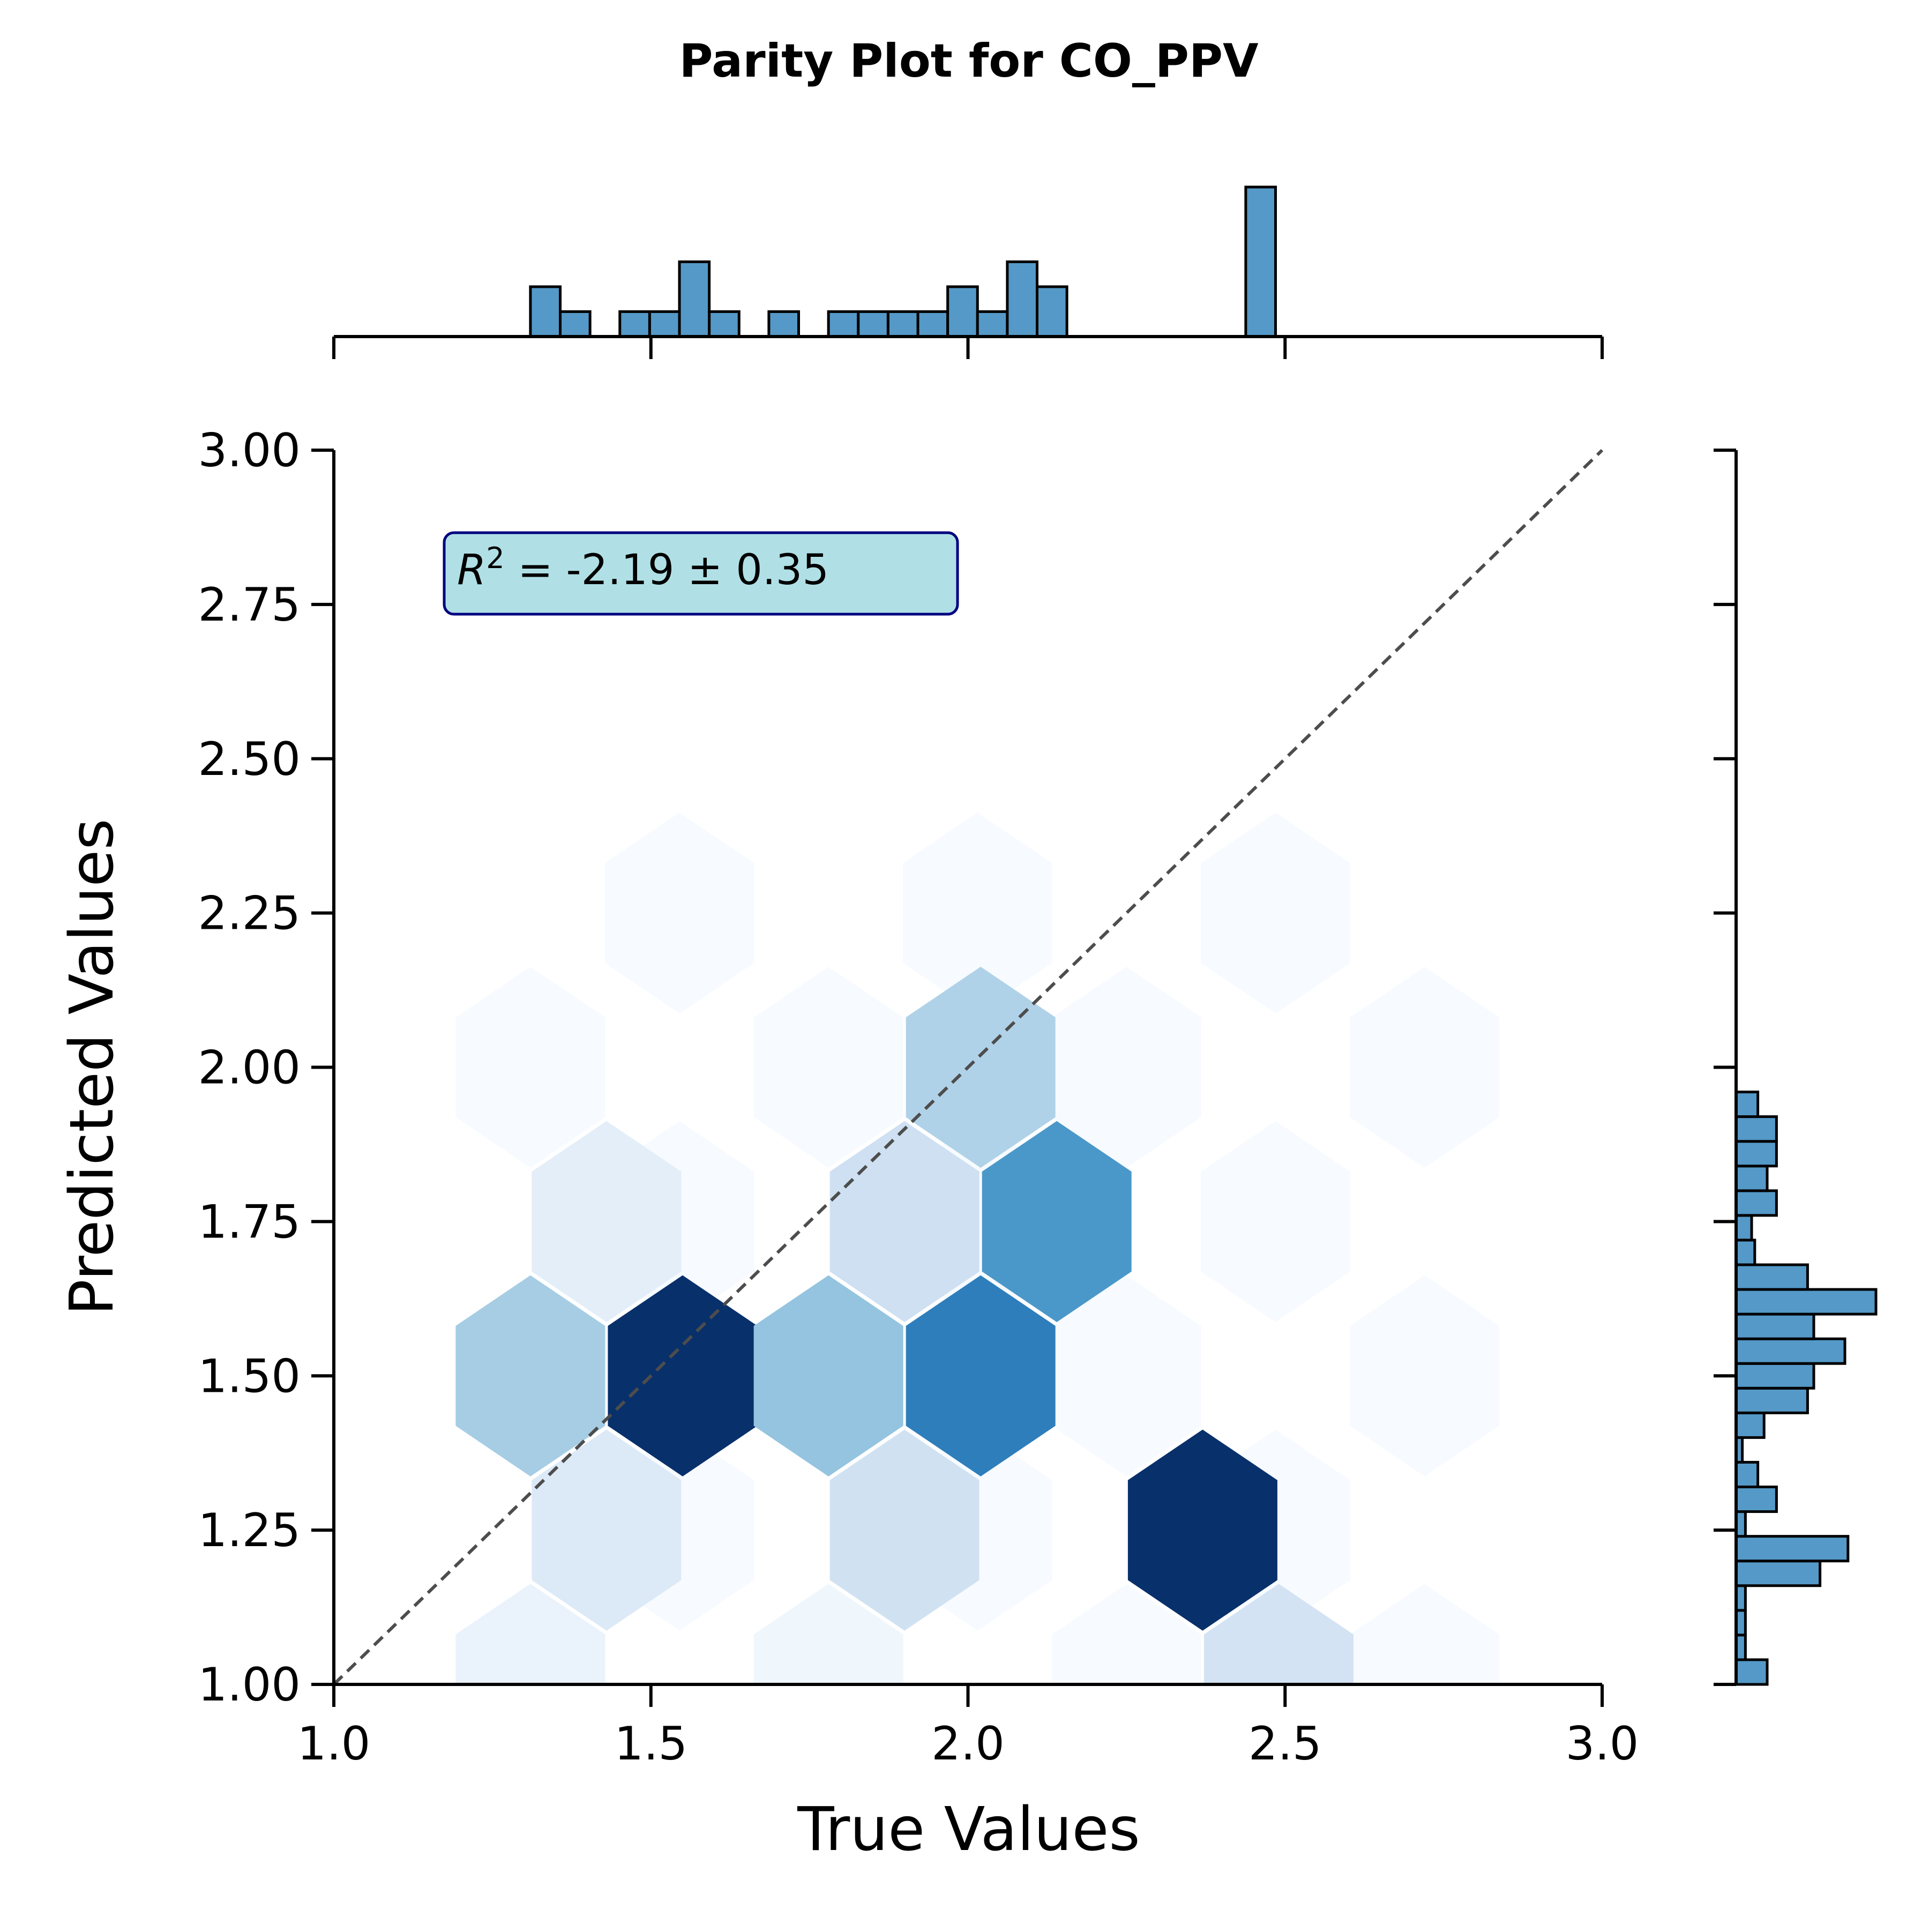 The image size is (1929, 1932). What do you see at coordinates (969, 1829) in the screenshot?
I see `x-axis-label: True Values` at bounding box center [969, 1829].